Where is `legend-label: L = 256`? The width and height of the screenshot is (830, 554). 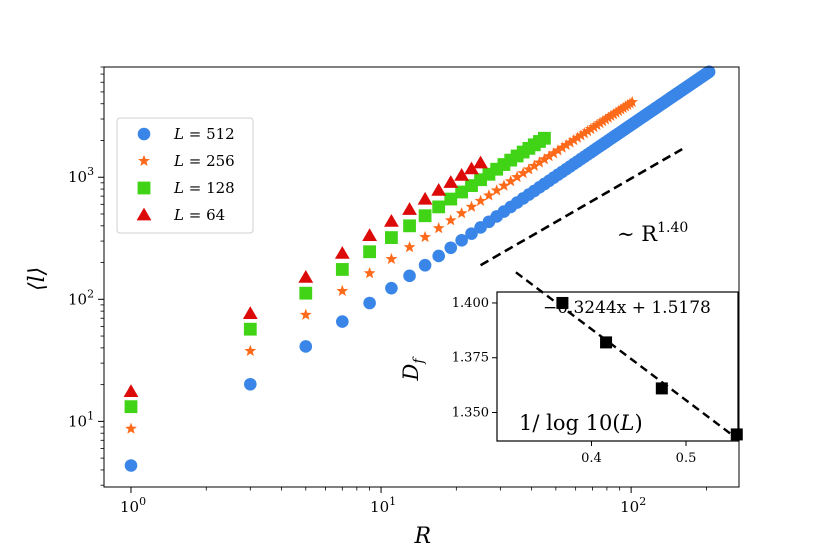
legend-label: L = 256 is located at coordinates (204, 161).